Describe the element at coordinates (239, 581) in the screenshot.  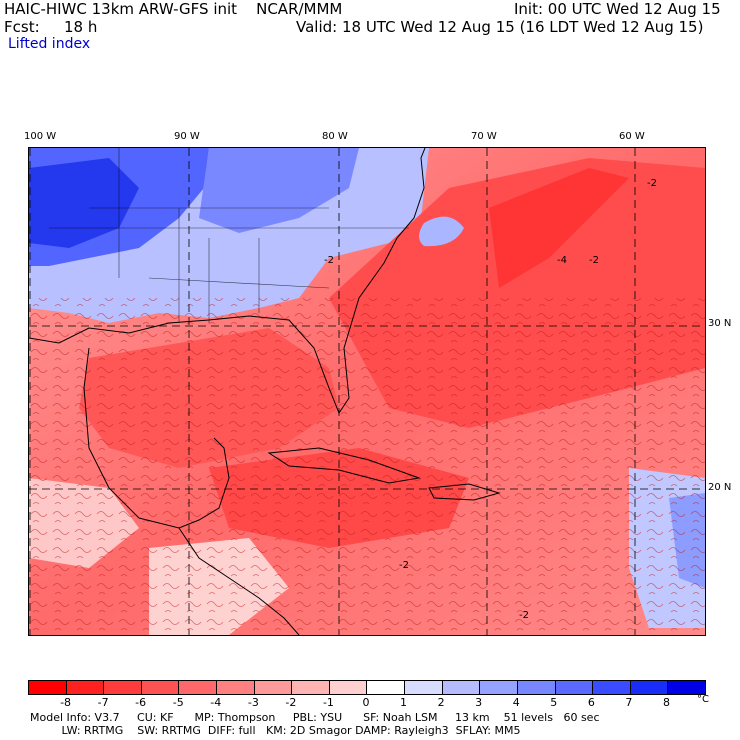
I see `central-america-outline` at that location.